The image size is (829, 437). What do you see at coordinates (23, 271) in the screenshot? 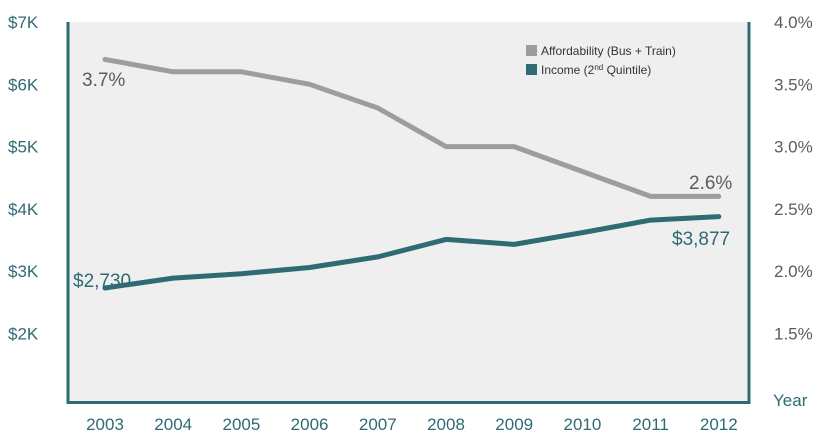
I see `left-y-tick-label: $3K` at bounding box center [23, 271].